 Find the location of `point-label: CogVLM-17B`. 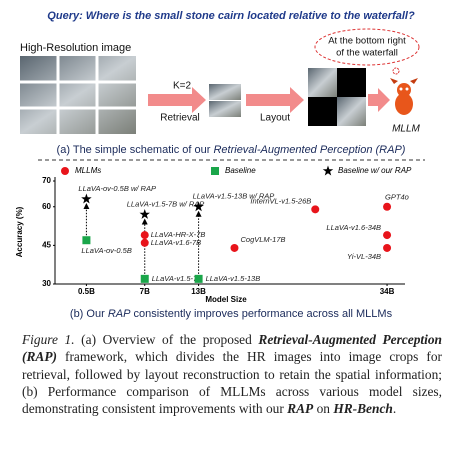

point-label: CogVLM-17B is located at coordinates (262, 239).